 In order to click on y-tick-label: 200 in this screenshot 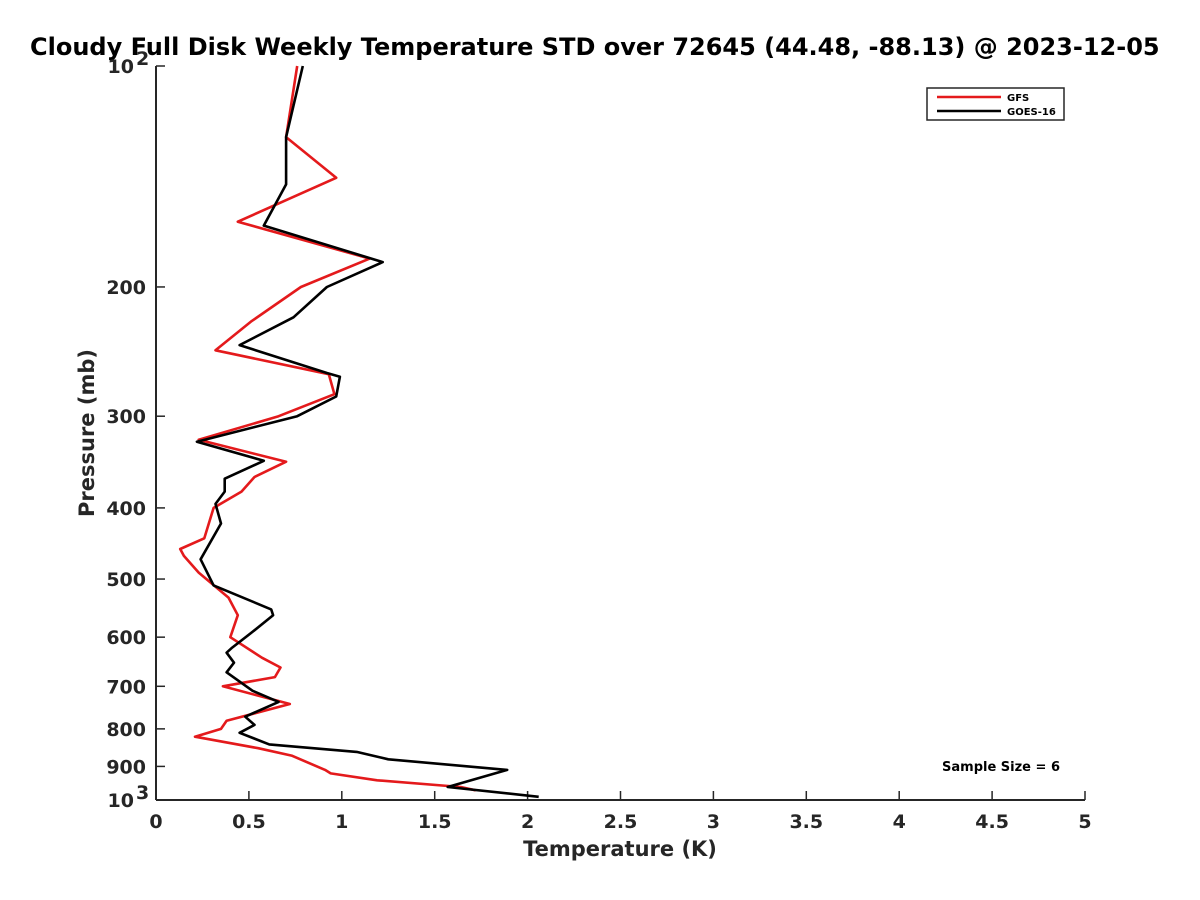, I will do `click(126, 288)`.